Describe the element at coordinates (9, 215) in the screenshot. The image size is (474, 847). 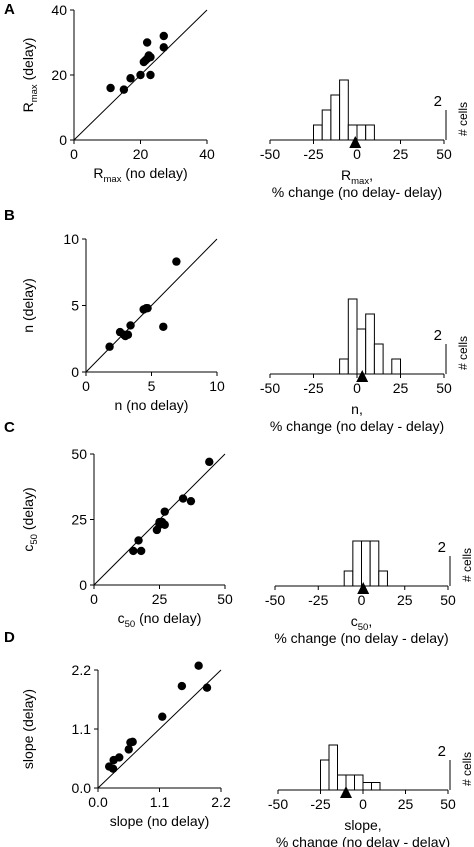
I see `panel-letter: B` at that location.